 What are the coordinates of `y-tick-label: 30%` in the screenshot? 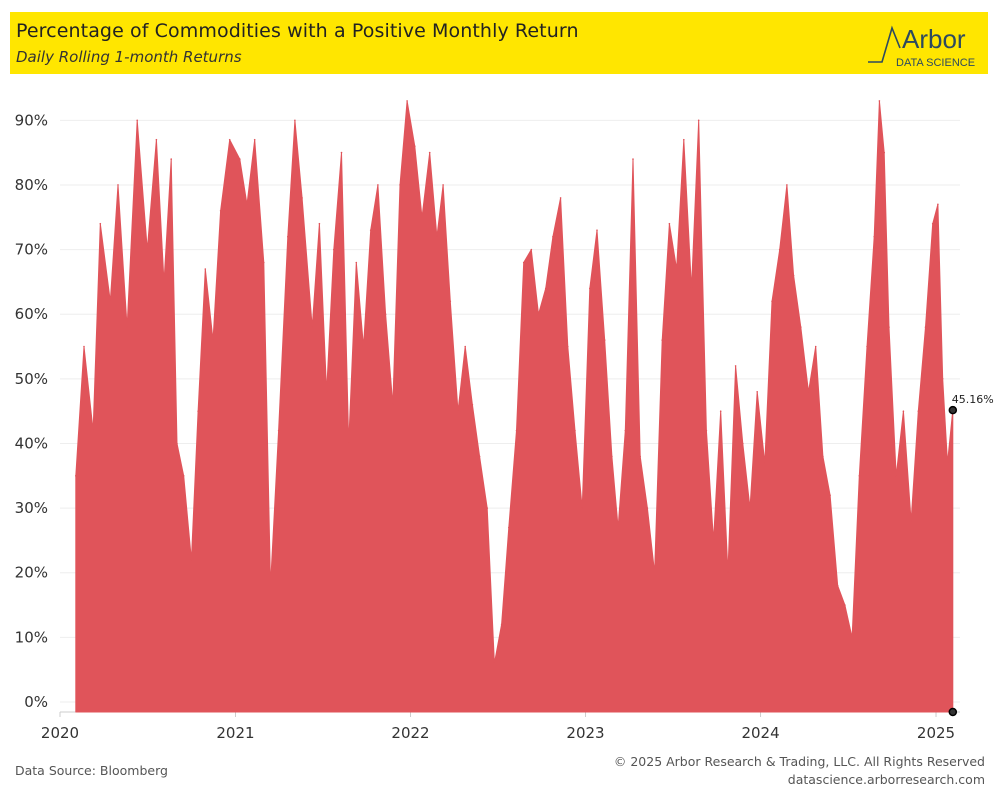 It's located at (31, 508).